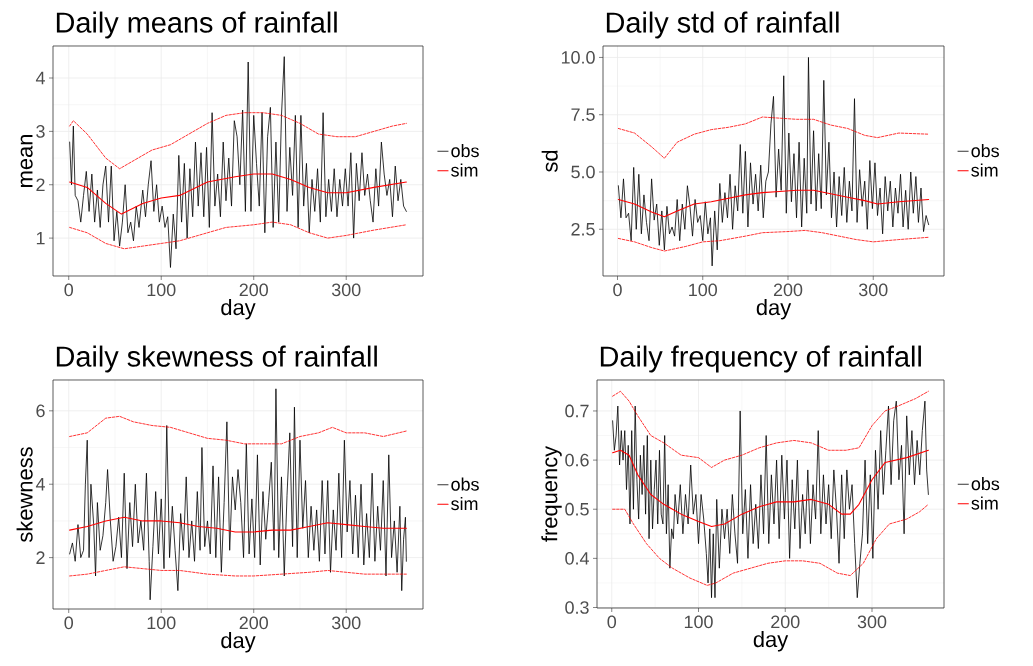 Image resolution: width=1033 pixels, height=666 pixels. Describe the element at coordinates (760, 359) in the screenshot. I see `chart-title: Daily frequency of rainfall` at that location.